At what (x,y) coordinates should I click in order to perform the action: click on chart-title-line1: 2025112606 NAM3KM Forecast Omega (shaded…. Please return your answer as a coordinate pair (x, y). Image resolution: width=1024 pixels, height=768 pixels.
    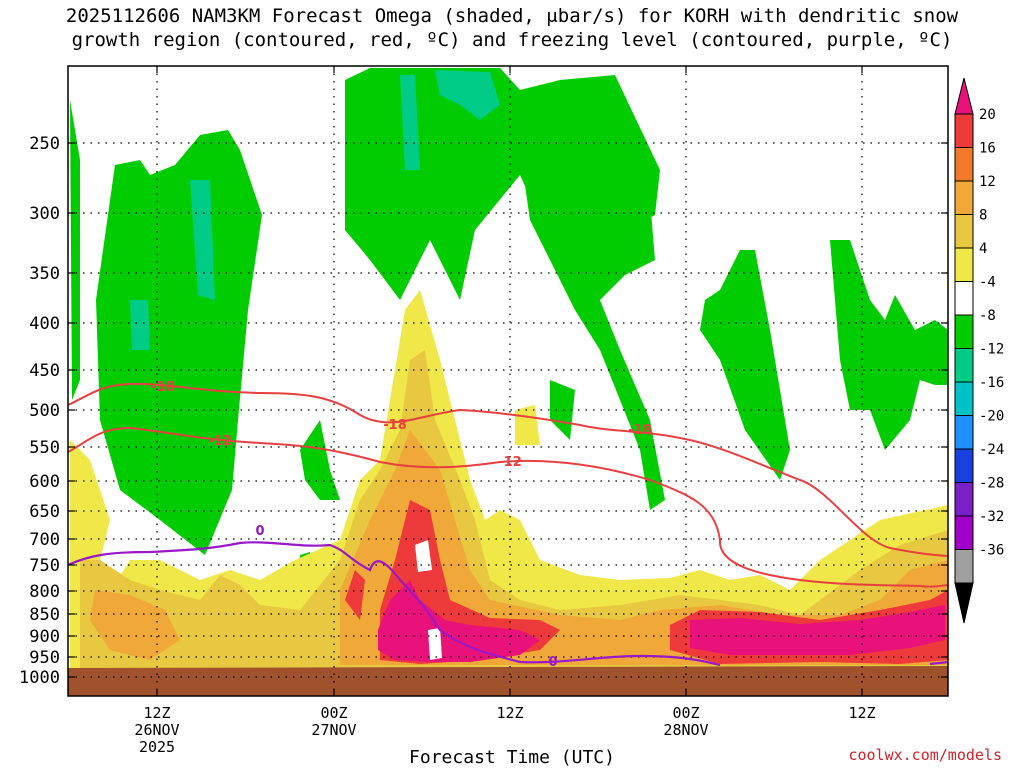
    Looking at the image, I should click on (512, 16).